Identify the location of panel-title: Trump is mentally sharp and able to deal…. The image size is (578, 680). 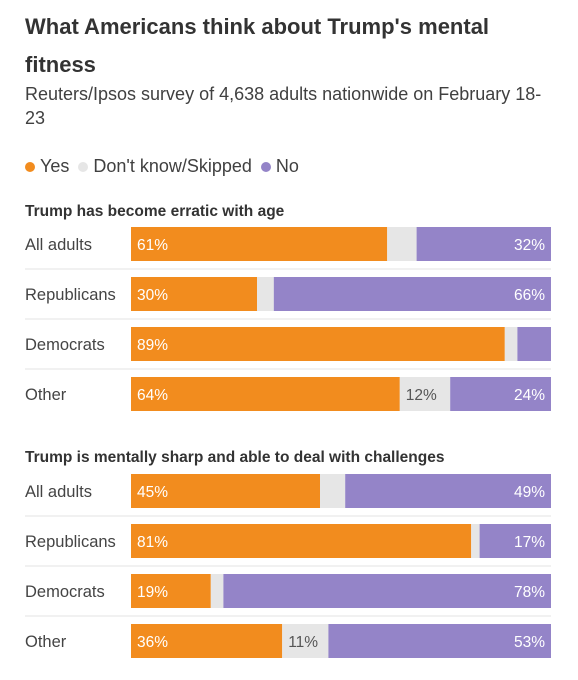
(234, 457).